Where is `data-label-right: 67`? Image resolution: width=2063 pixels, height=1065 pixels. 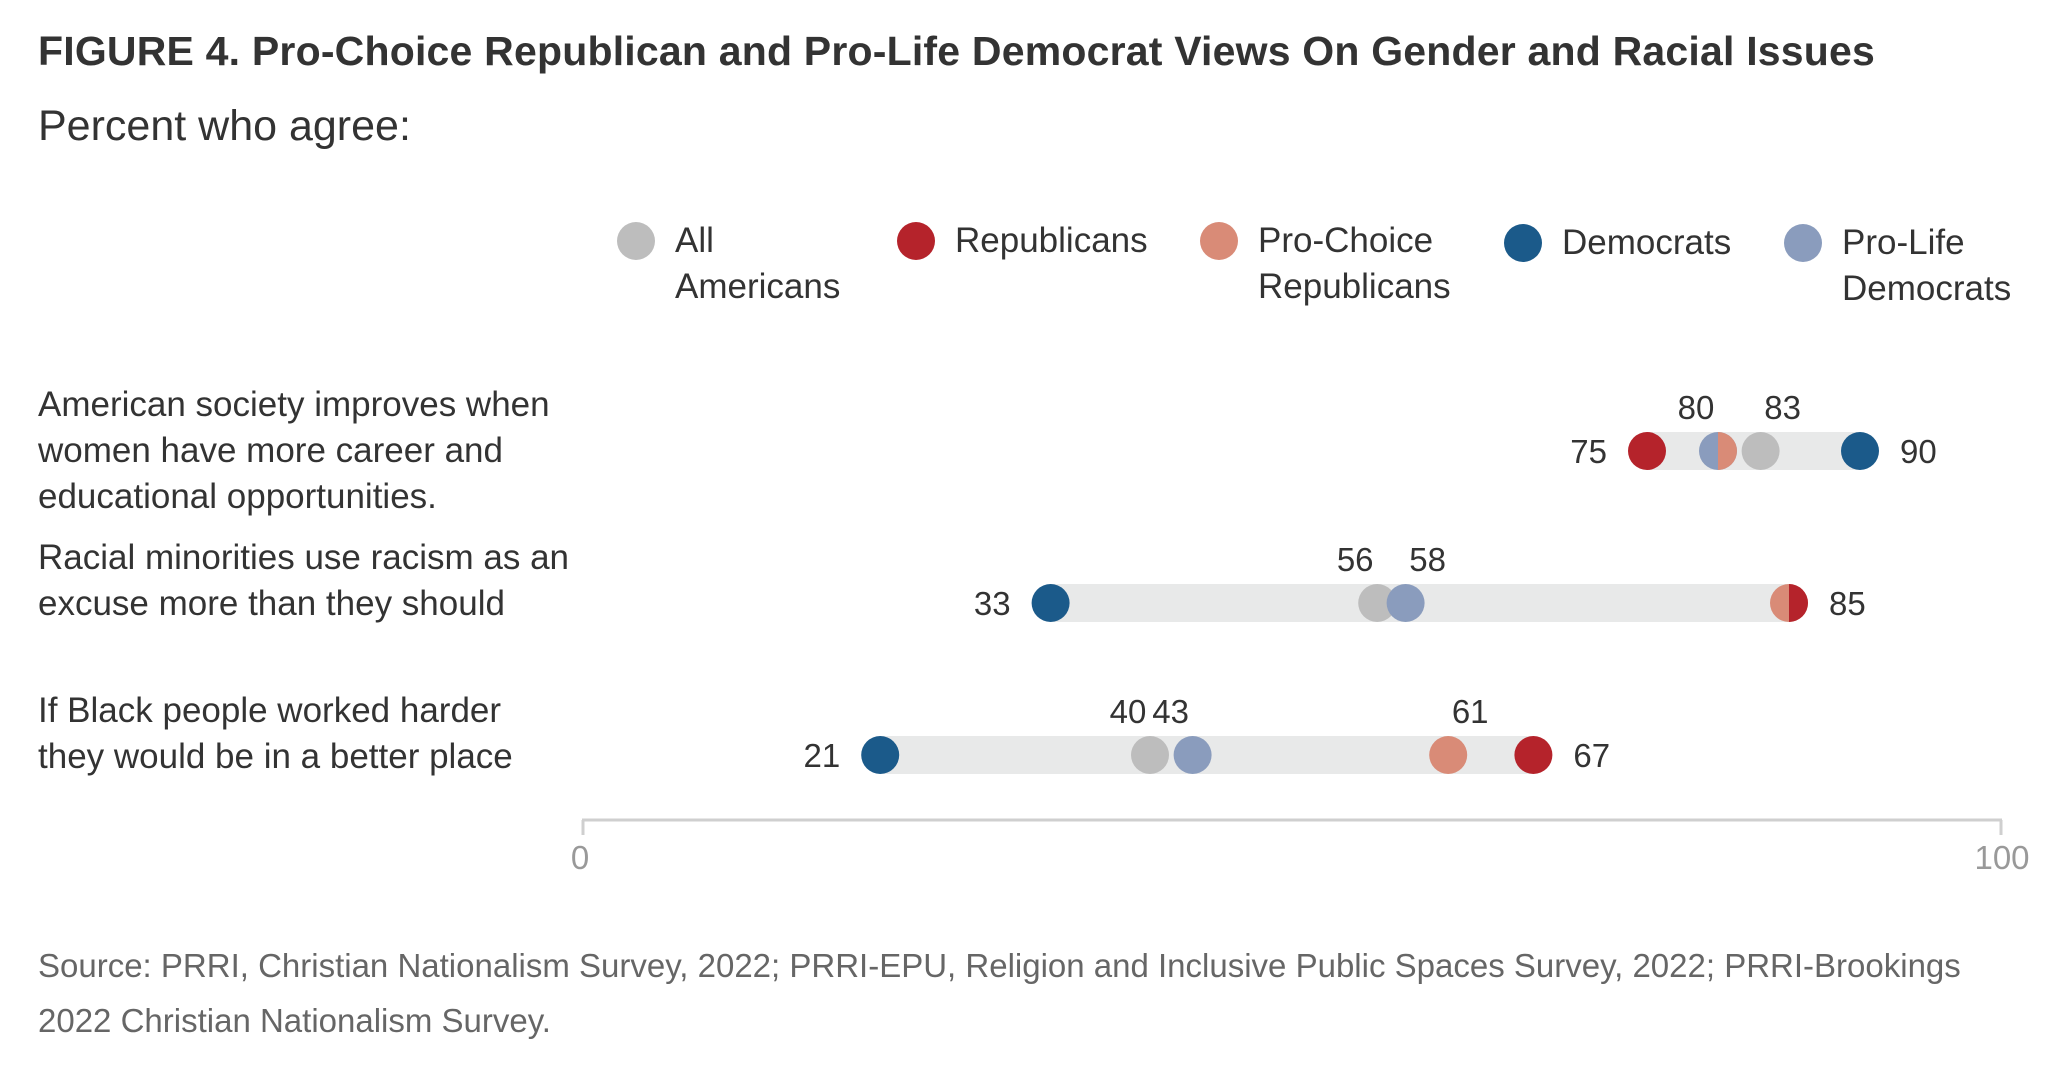
data-label-right: 67 is located at coordinates (1591, 755).